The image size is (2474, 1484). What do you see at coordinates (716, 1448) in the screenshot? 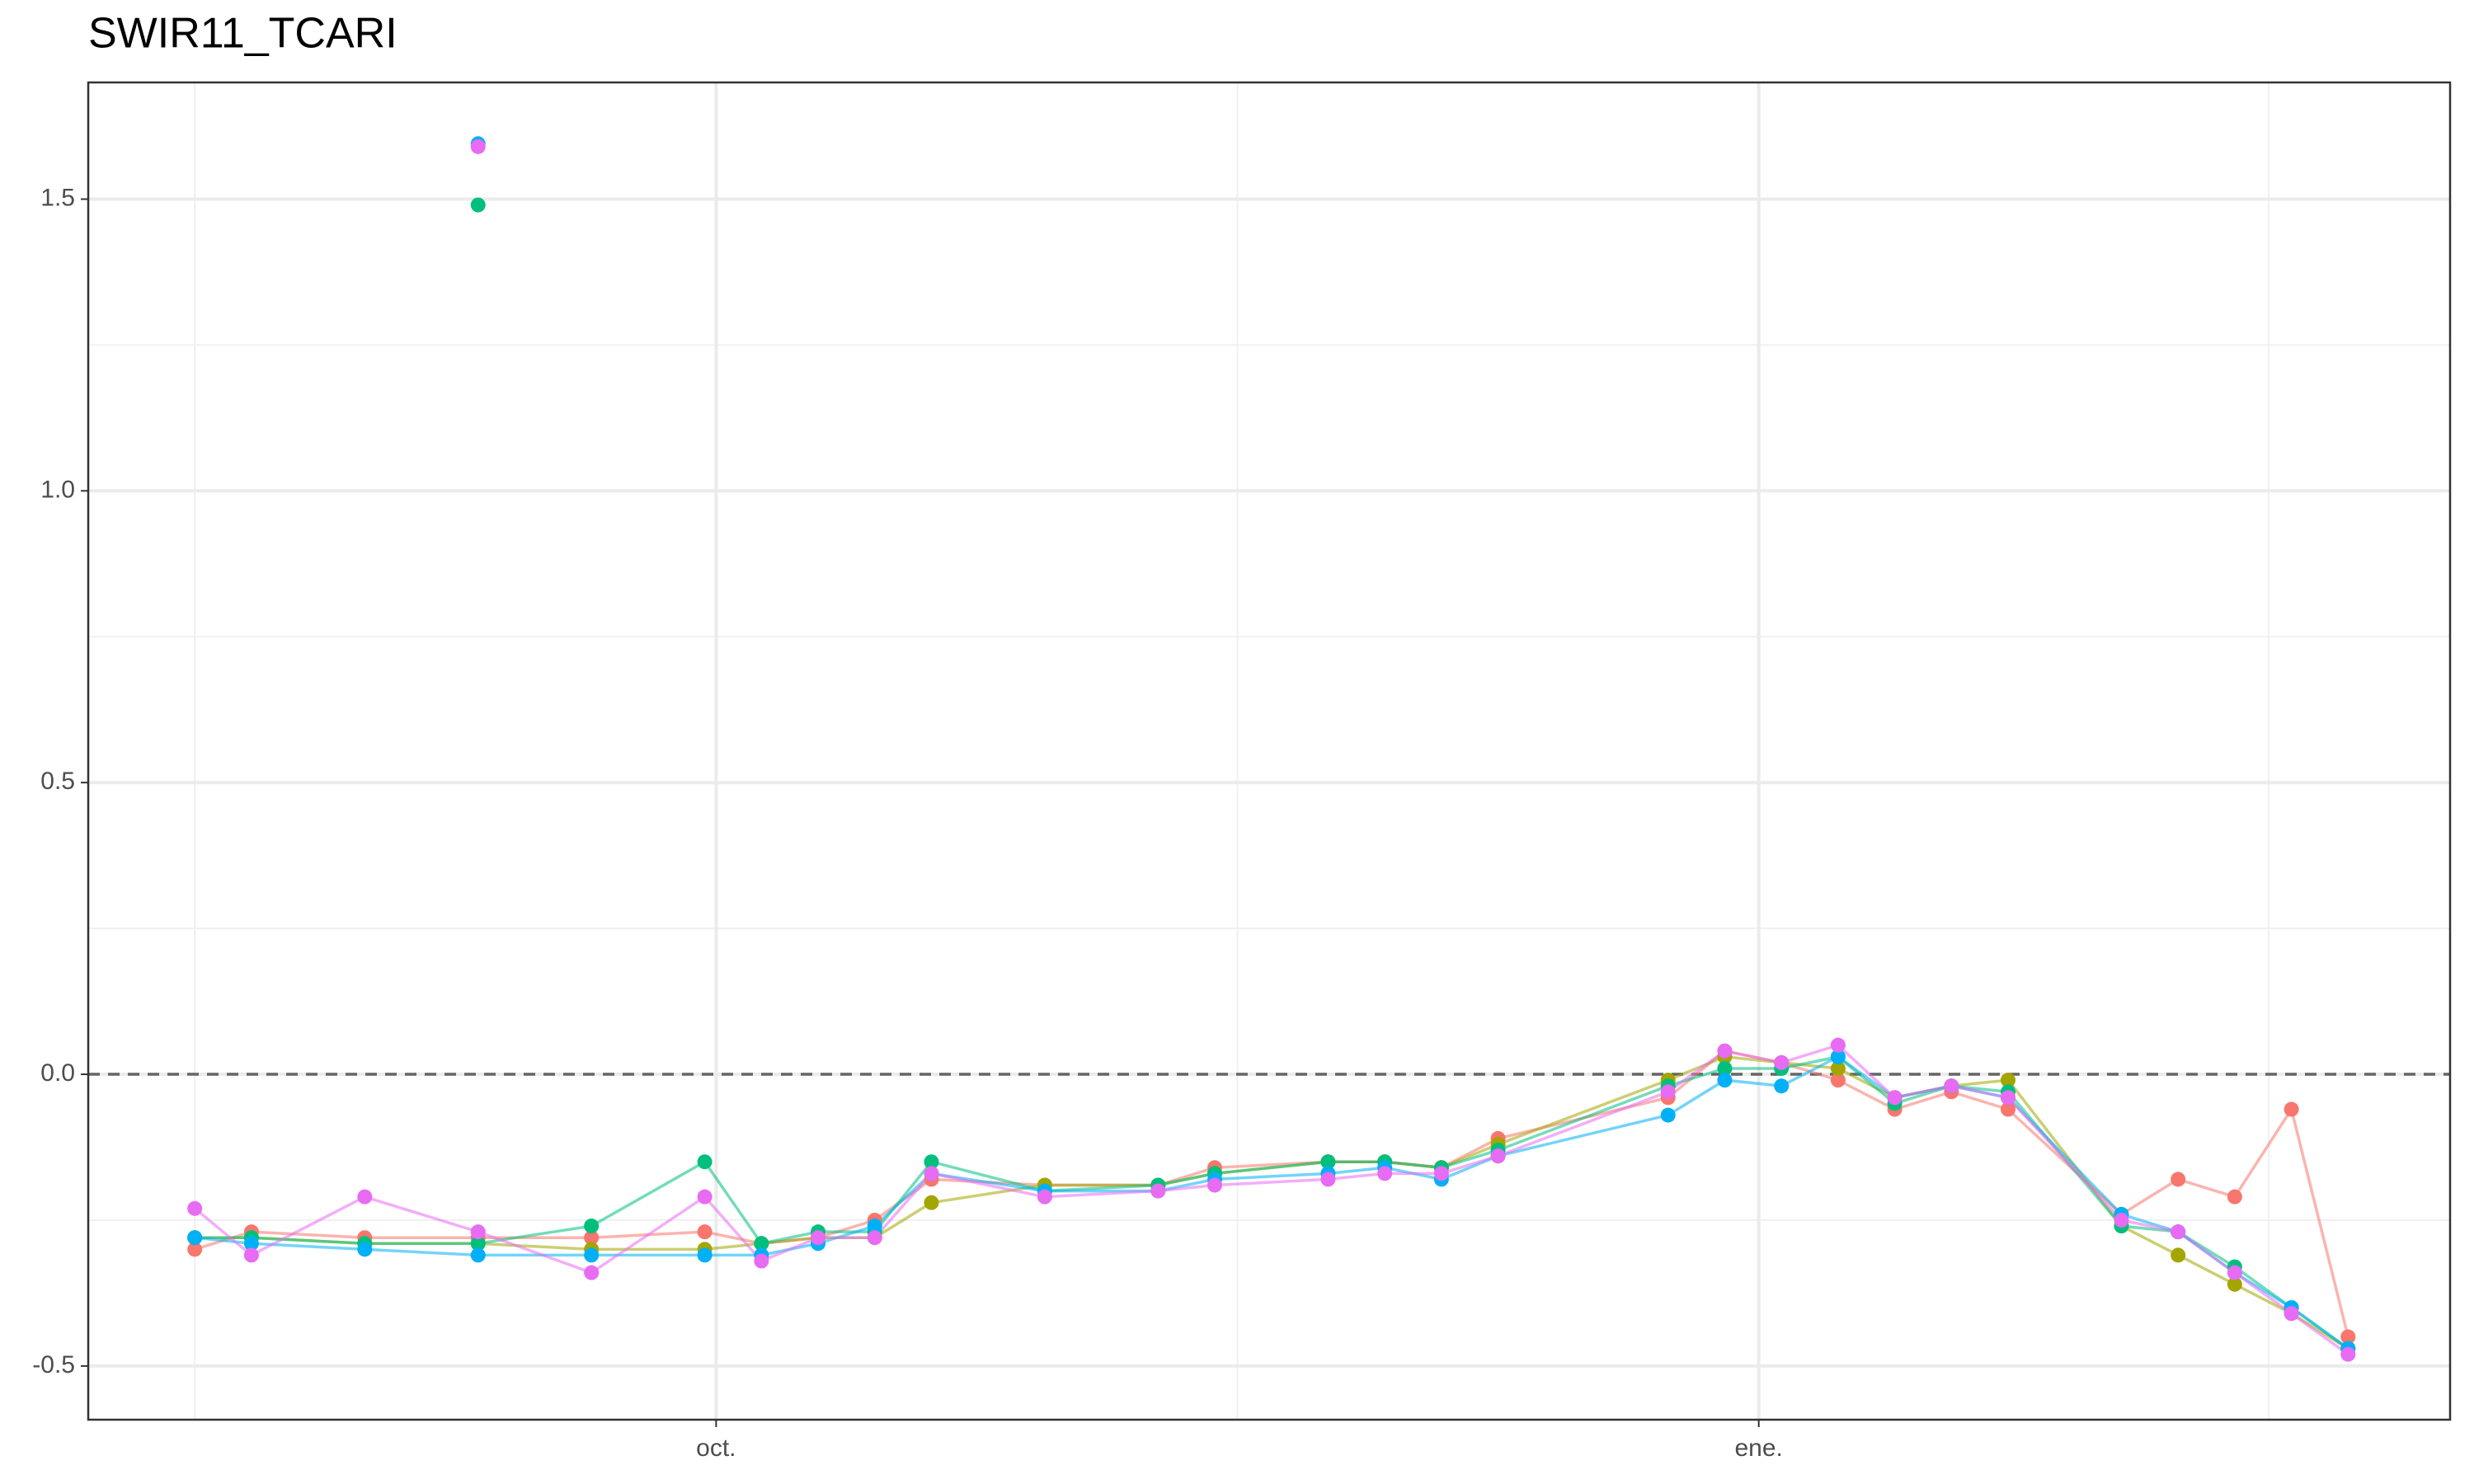
I see `x-tick-label: oct.` at bounding box center [716, 1448].